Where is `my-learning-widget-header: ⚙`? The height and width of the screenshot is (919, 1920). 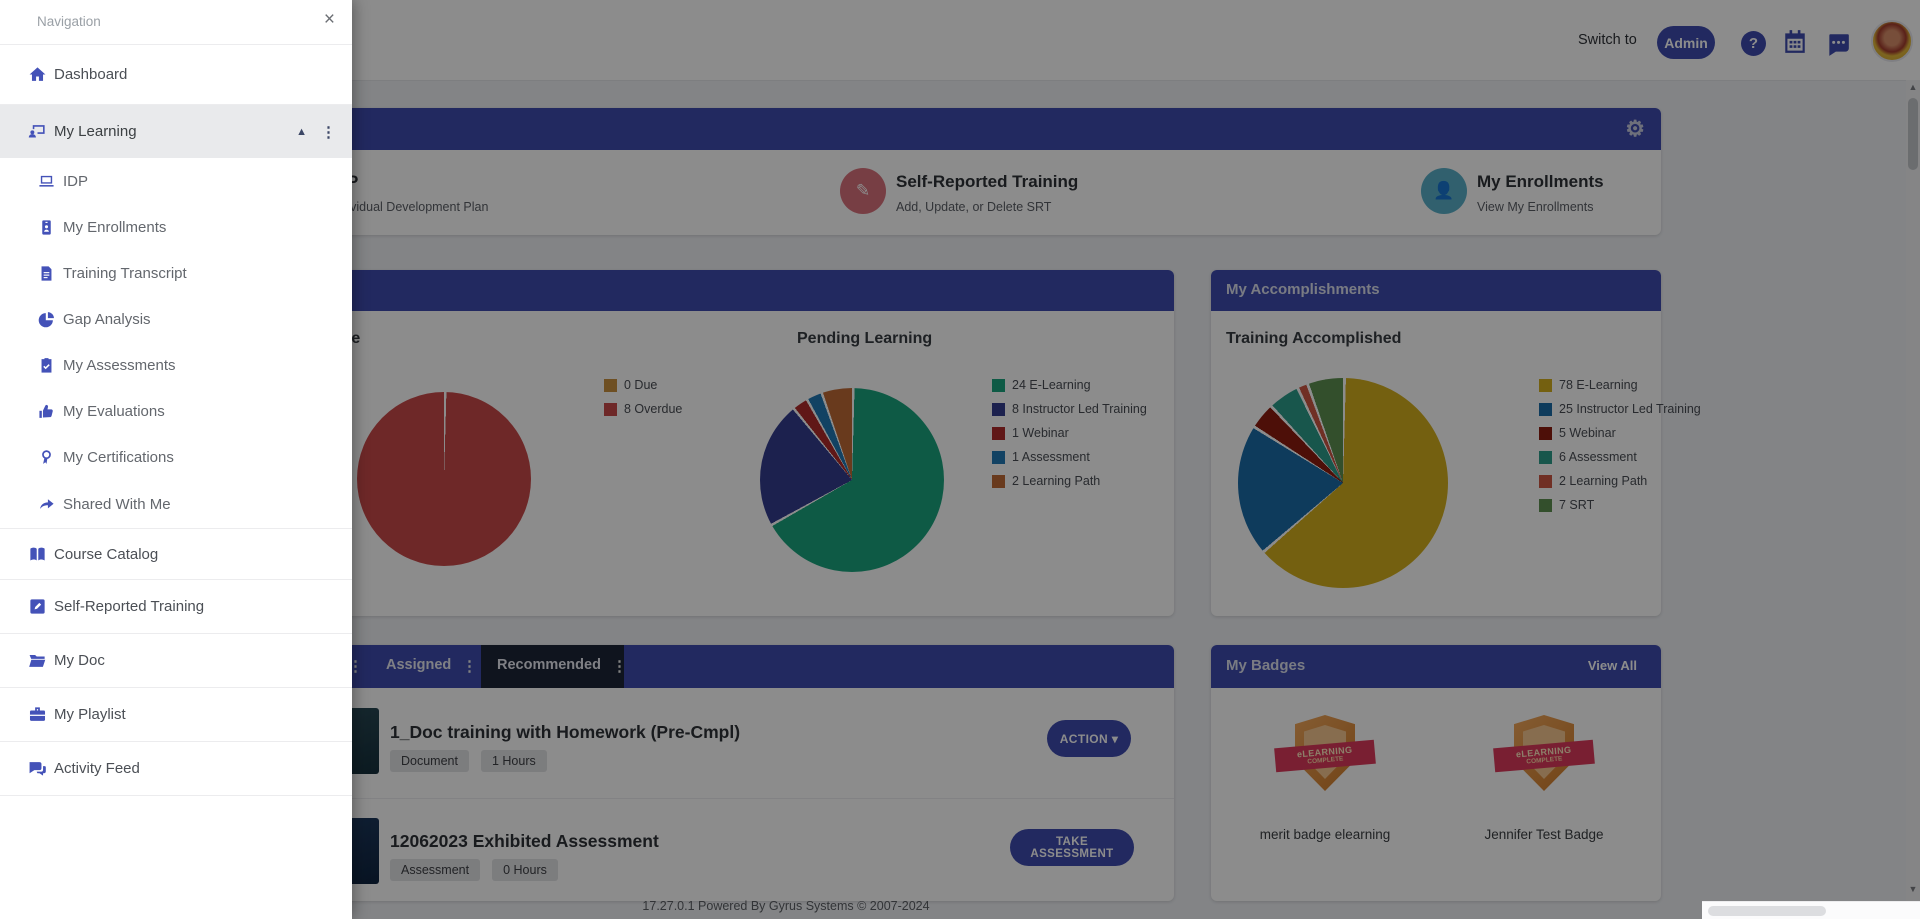
my-learning-widget-header: ⚙ is located at coordinates (1000, 129).